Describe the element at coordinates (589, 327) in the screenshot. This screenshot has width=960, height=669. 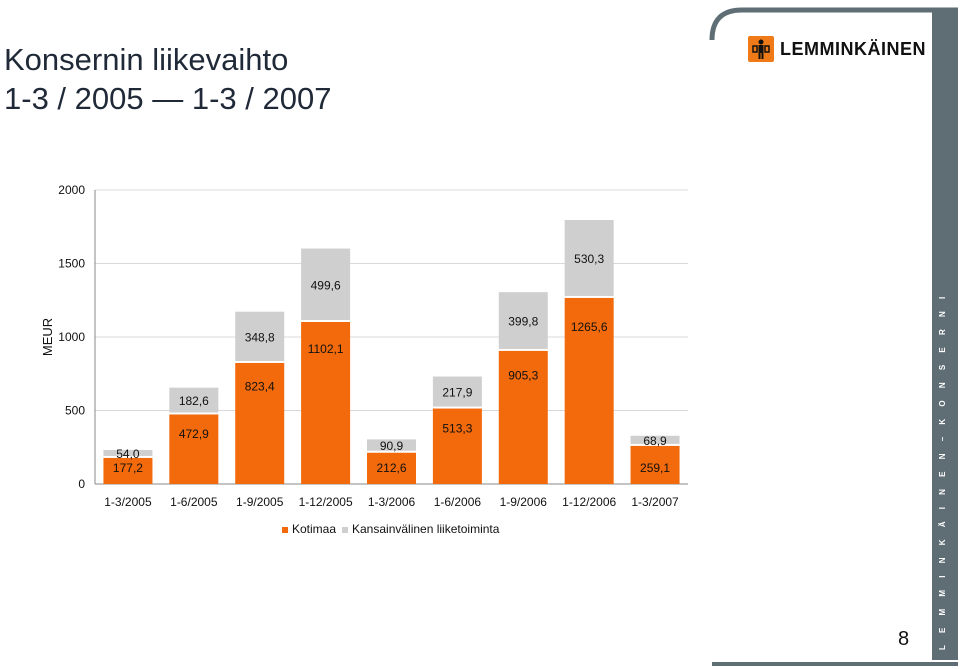
I see `bar-label-kotimaa: 1265,6` at that location.